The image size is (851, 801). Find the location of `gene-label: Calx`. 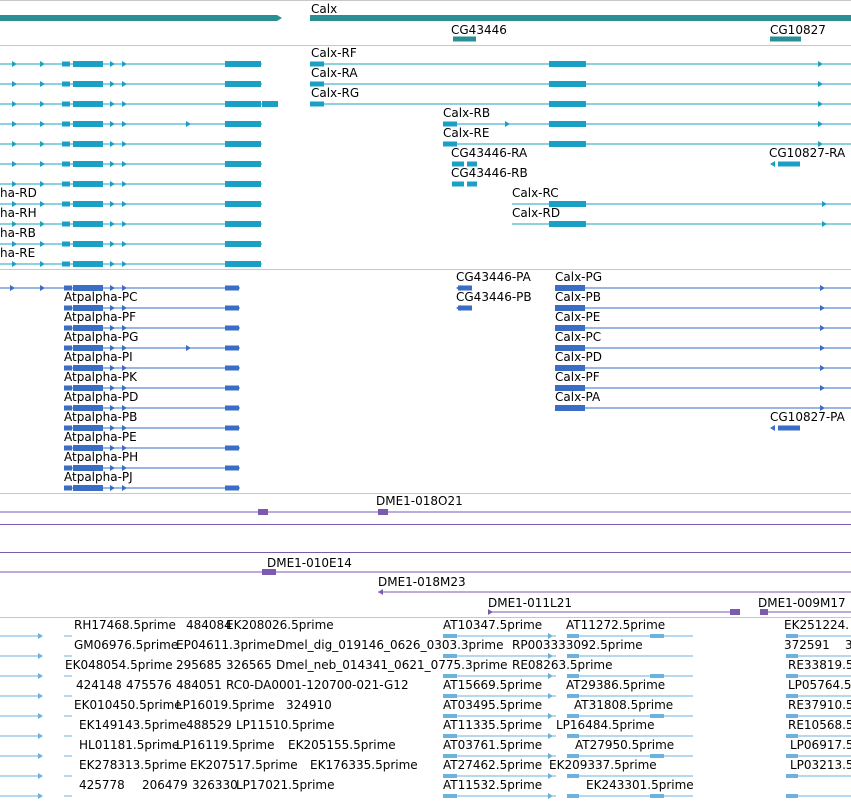

gene-label: Calx is located at coordinates (324, 9).